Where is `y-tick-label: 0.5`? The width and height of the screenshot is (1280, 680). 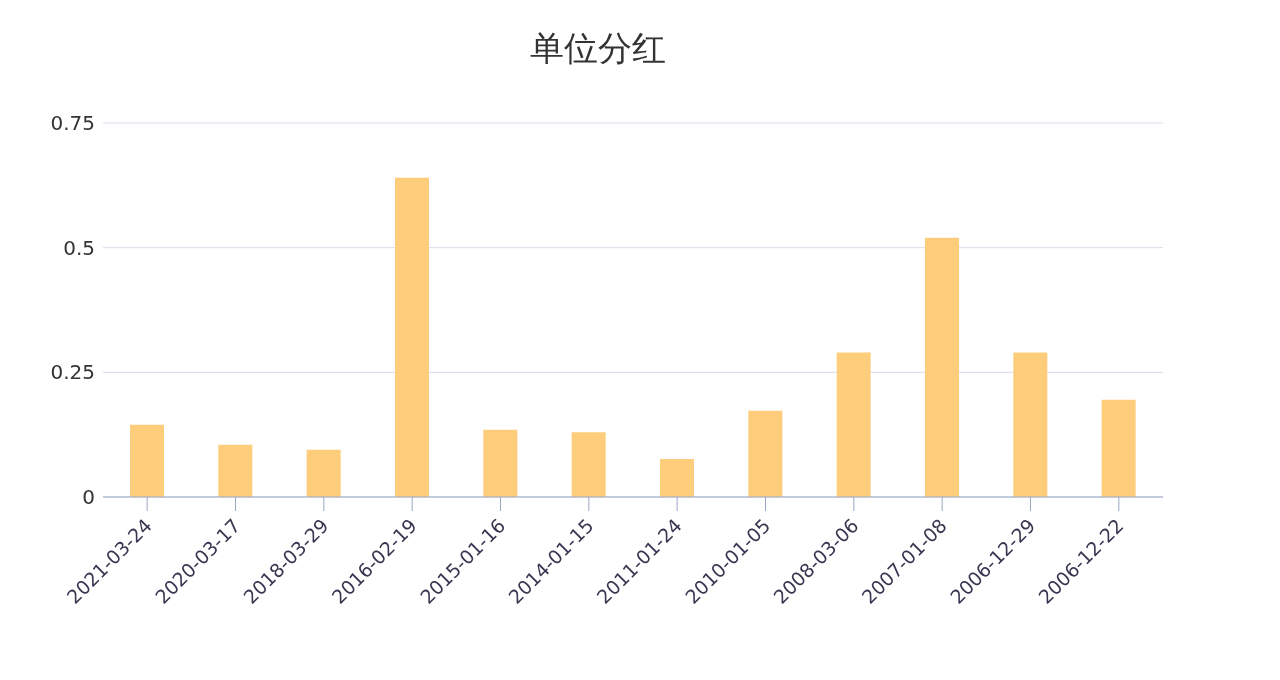 y-tick-label: 0.5 is located at coordinates (79, 247).